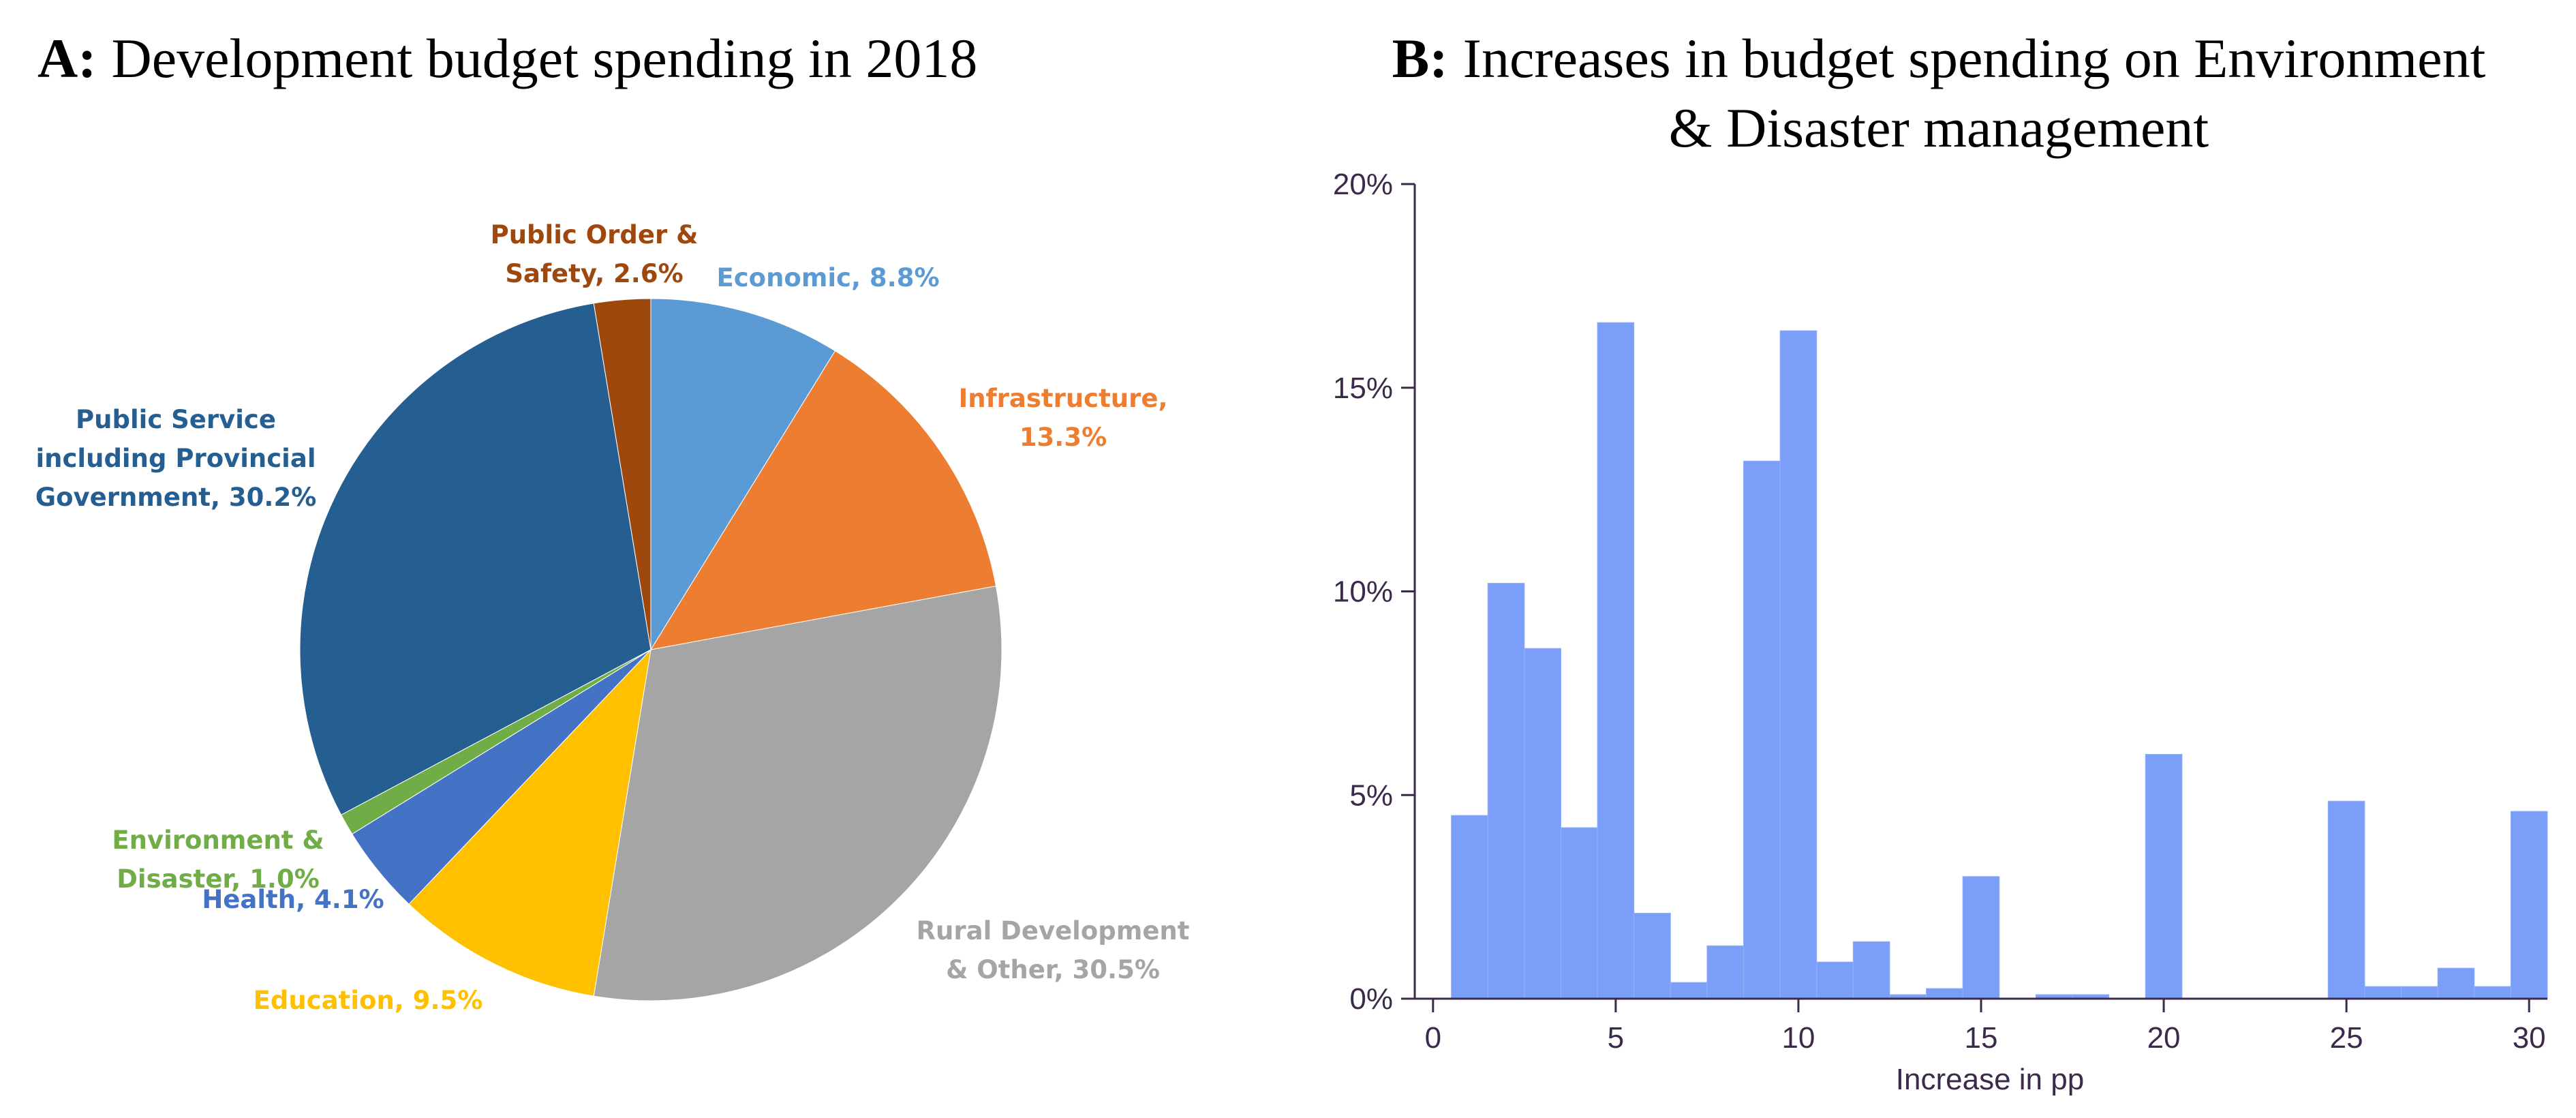  Describe the element at coordinates (218, 841) in the screenshot. I see `pie-slice-label-line: Environment &` at that location.